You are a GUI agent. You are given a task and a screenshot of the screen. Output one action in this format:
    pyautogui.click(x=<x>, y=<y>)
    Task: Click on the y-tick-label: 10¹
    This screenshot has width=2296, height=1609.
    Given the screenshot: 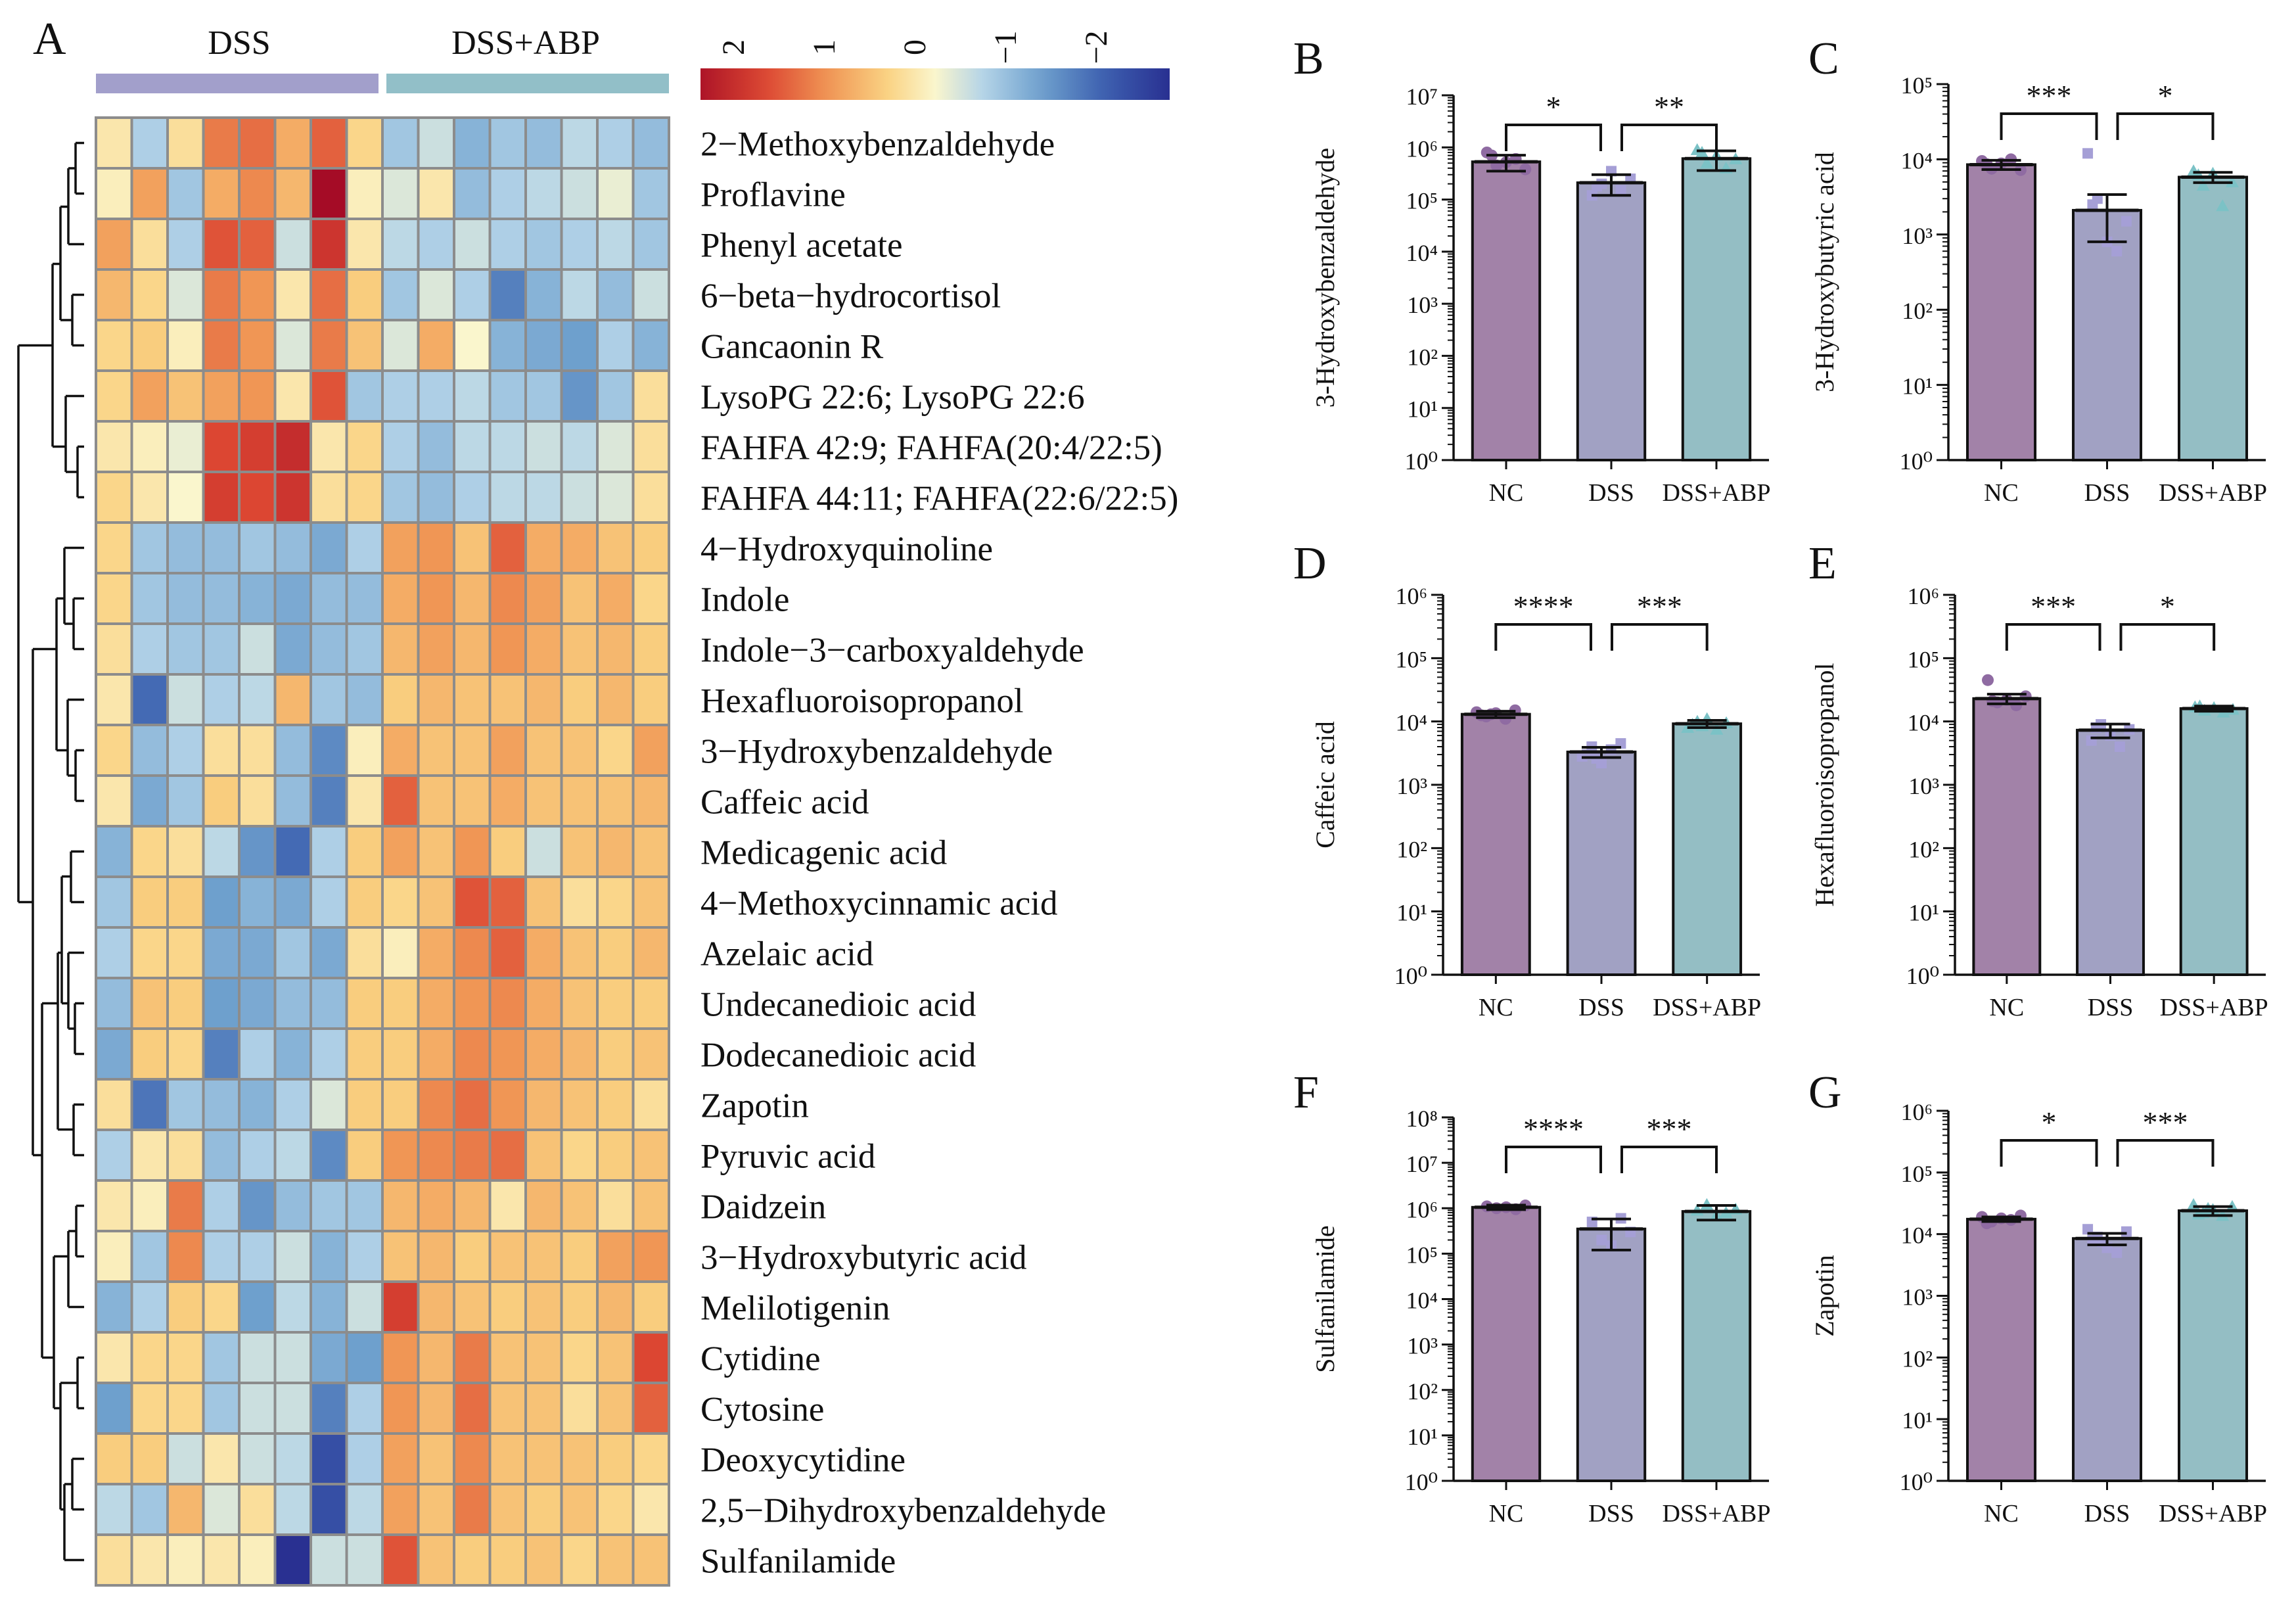 What is the action you would take?
    pyautogui.click(x=1422, y=409)
    